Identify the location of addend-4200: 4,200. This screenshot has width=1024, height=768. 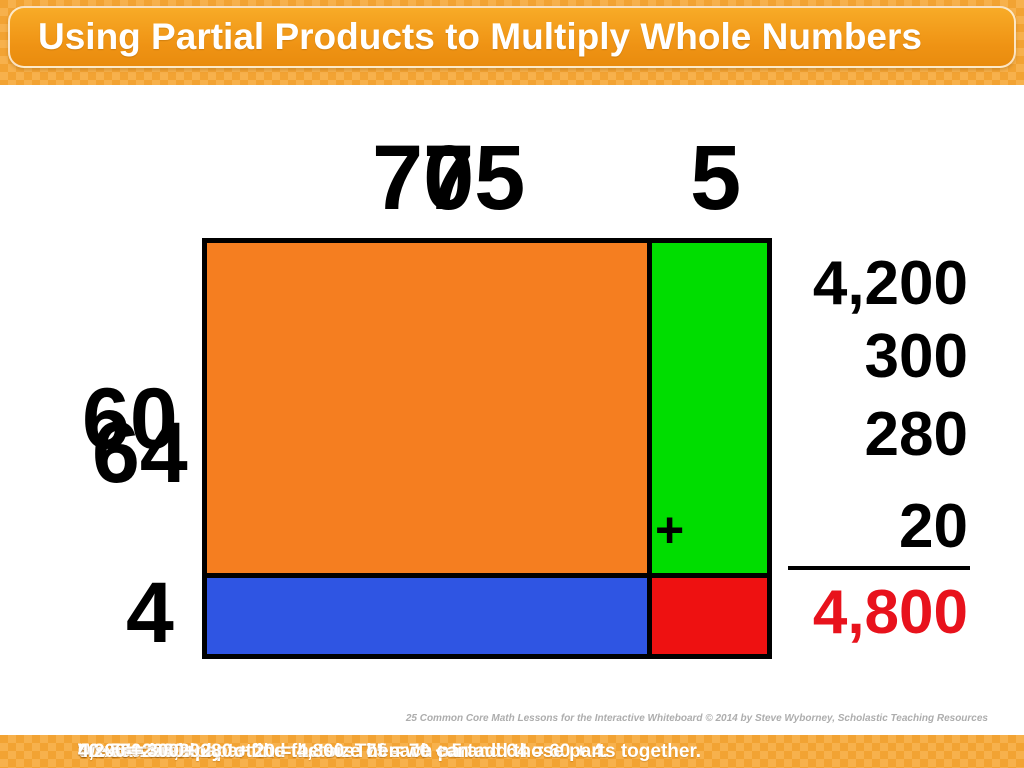
(890, 283).